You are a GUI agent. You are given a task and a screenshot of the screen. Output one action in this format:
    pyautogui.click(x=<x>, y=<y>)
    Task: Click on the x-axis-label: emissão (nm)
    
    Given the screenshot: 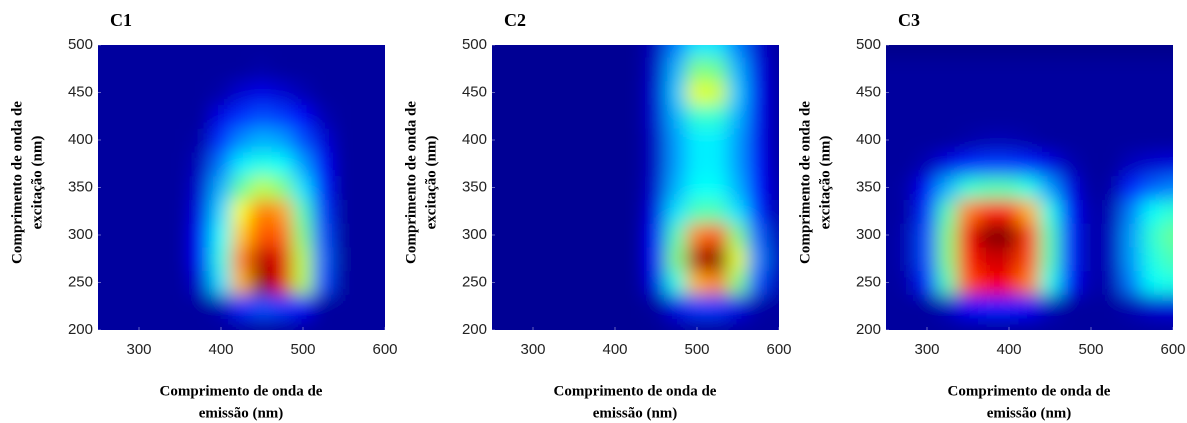 What is the action you would take?
    pyautogui.click(x=1029, y=413)
    